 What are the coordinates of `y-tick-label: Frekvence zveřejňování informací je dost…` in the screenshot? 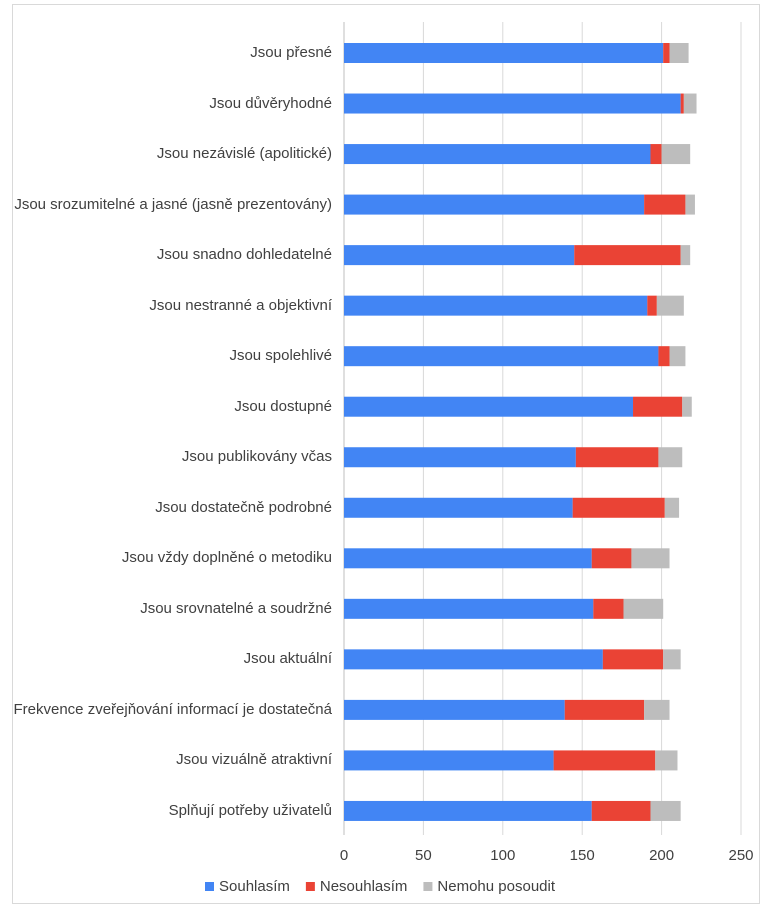 It's located at (173, 709).